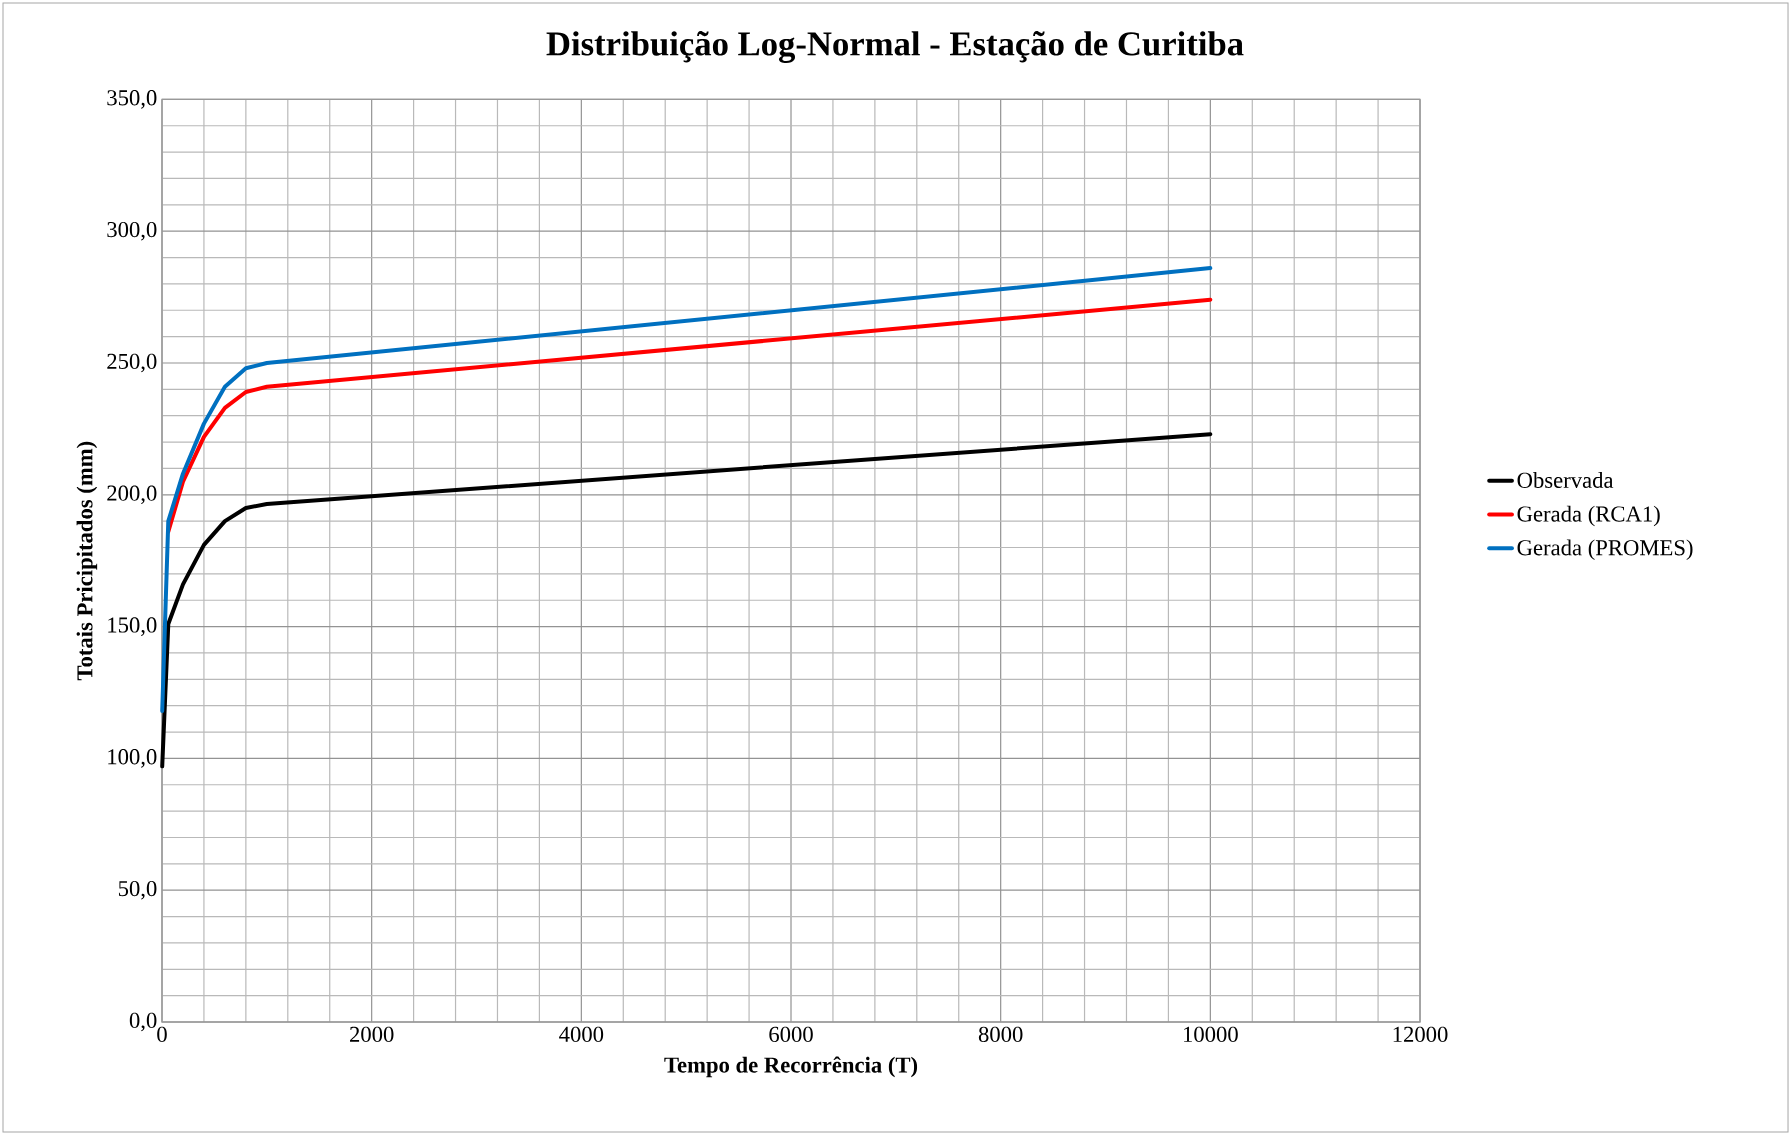 Image resolution: width=1791 pixels, height=1135 pixels. I want to click on x-tick-label: 0, so click(162, 1034).